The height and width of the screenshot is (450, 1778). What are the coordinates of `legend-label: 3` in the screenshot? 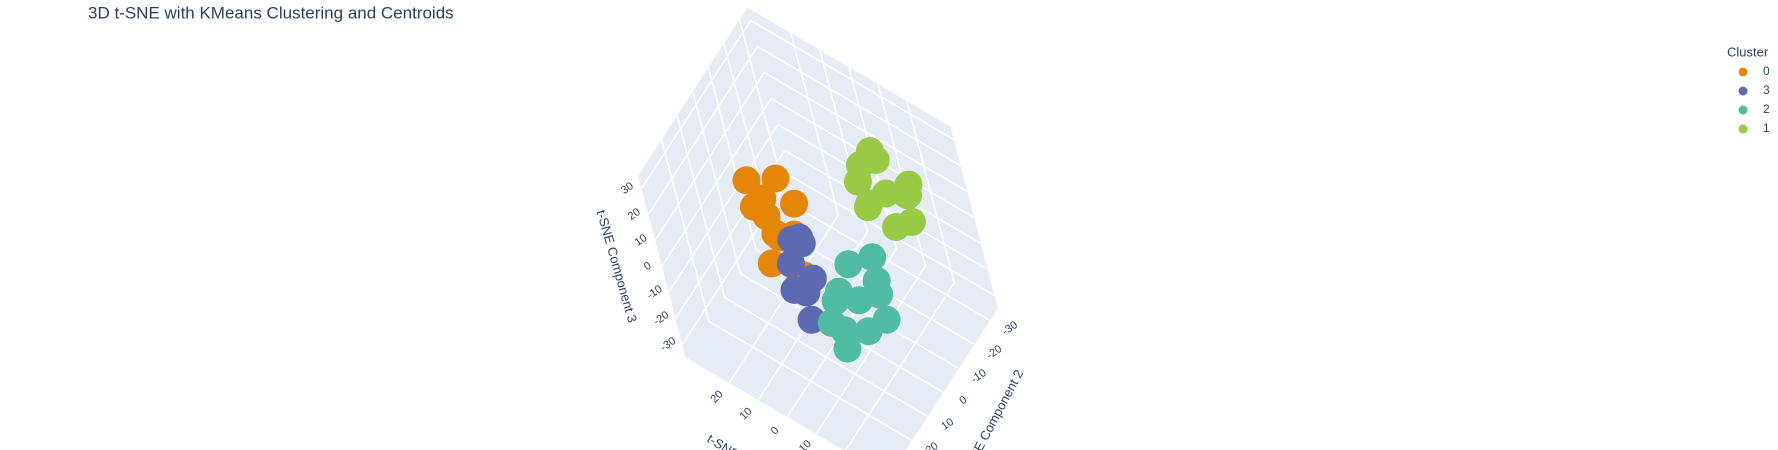 It's located at (1766, 90).